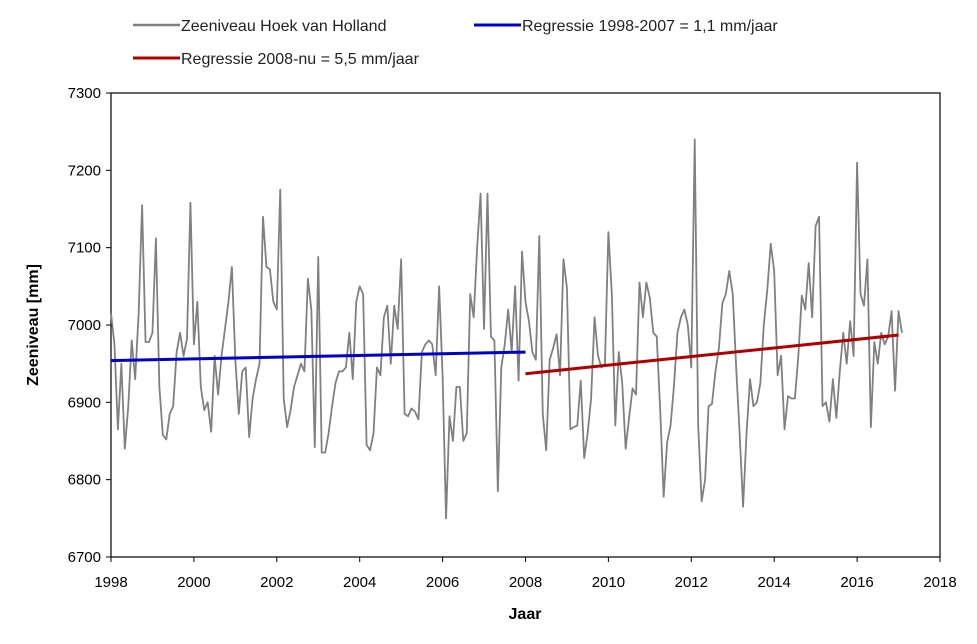  Describe the element at coordinates (856, 582) in the screenshot. I see `x-tick-label: 2016` at that location.